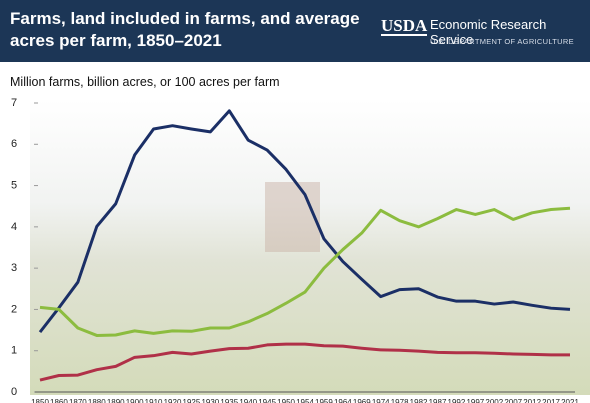  I want to click on x-tick-label: 1920, so click(173, 400).